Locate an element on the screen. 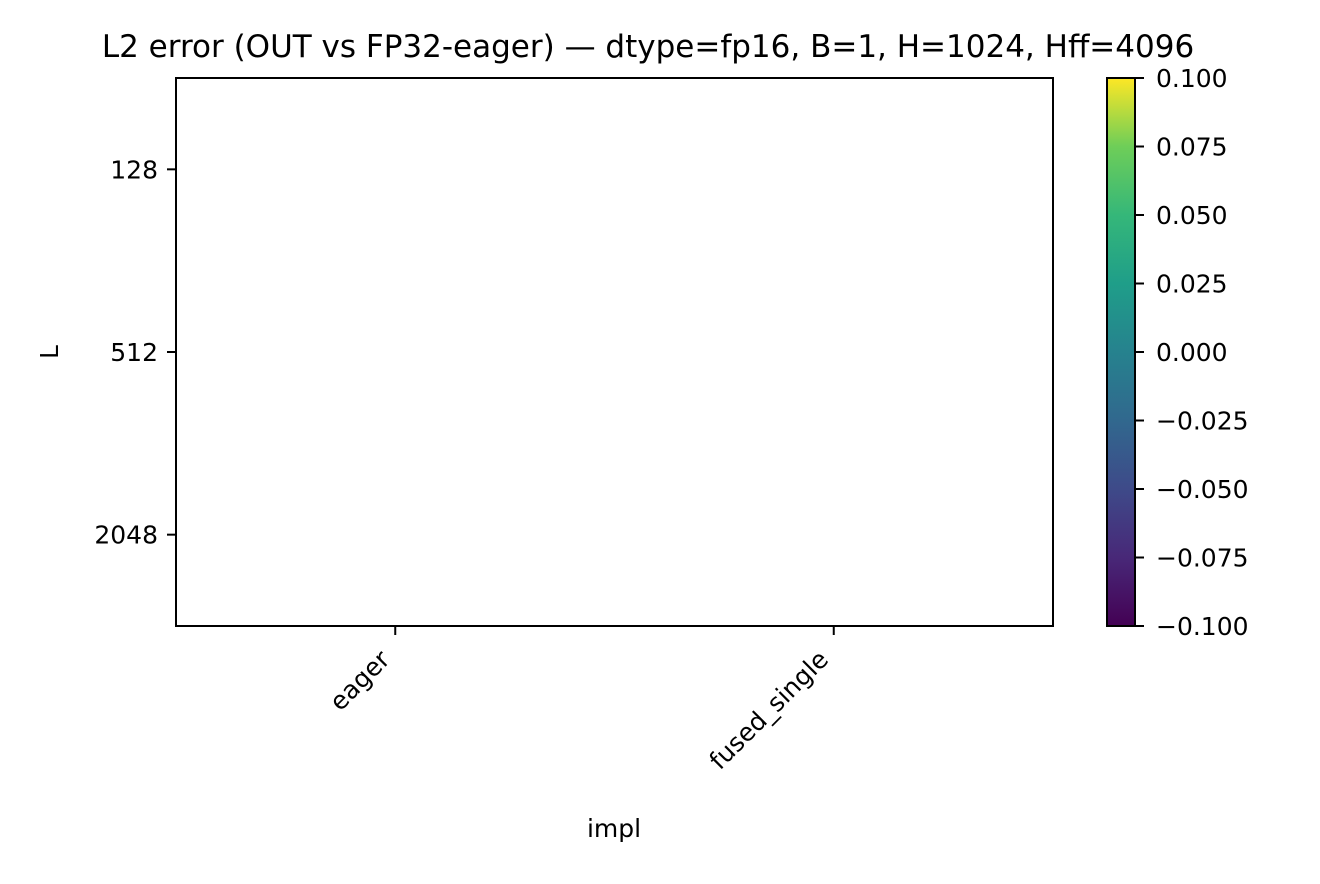 This screenshot has height=884, width=1320. colorbar-tick-label: −0.100 is located at coordinates (1202, 626).